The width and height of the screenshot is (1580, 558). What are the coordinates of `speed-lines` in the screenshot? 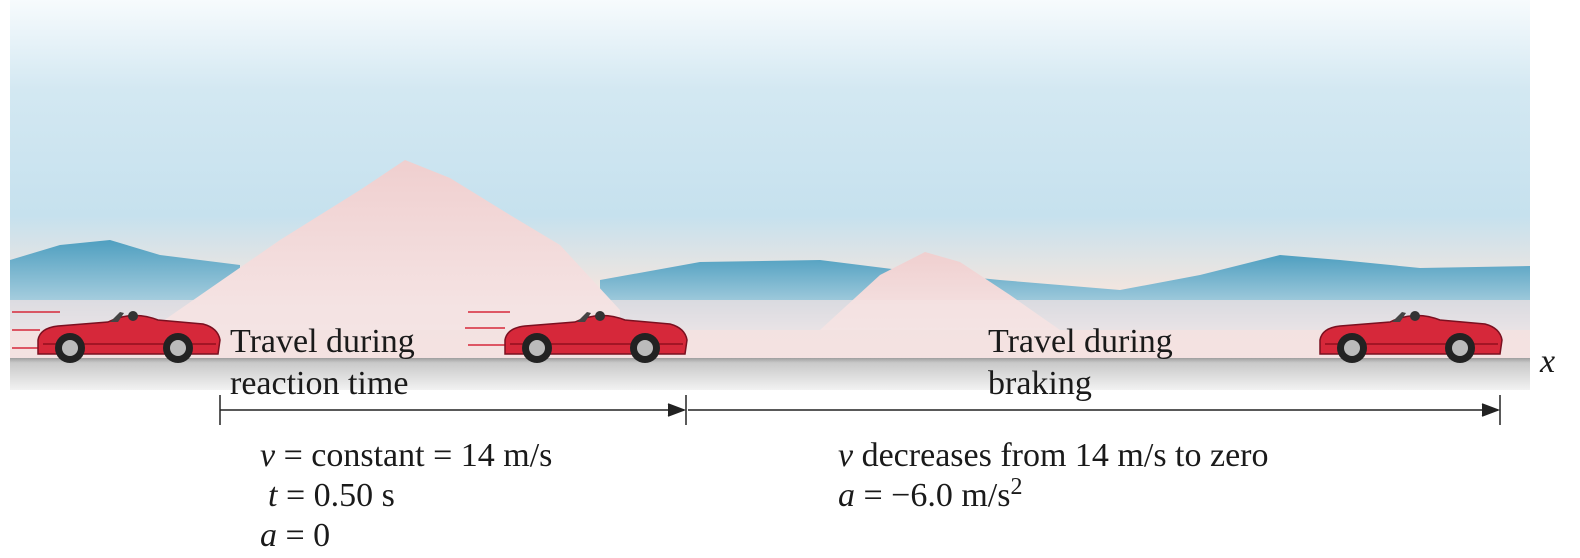 It's located at (261, 330).